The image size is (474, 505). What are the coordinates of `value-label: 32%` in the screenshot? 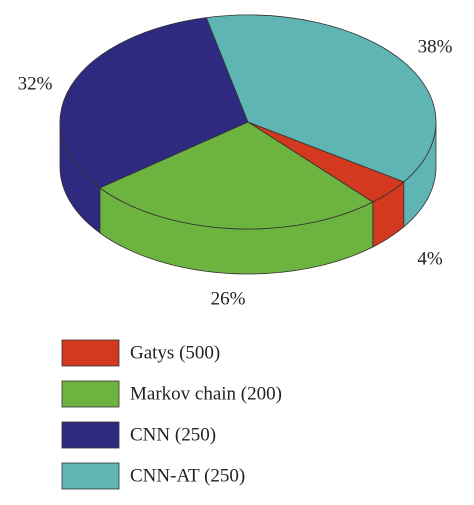 It's located at (35, 83).